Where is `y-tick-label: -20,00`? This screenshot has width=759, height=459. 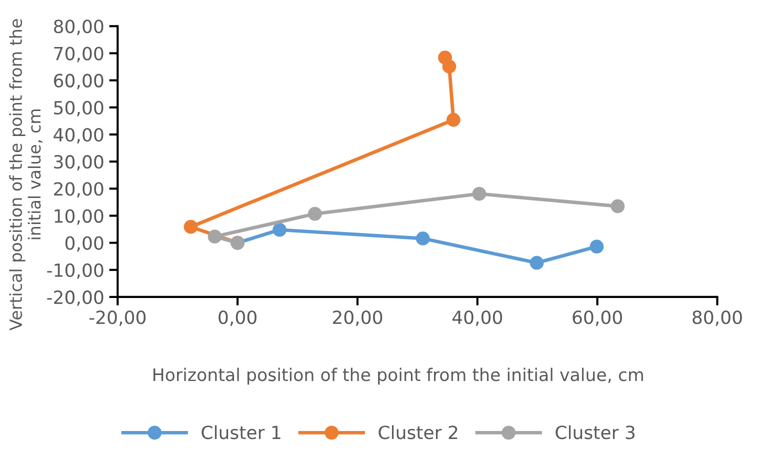
y-tick-label: -20,00 is located at coordinates (75, 298).